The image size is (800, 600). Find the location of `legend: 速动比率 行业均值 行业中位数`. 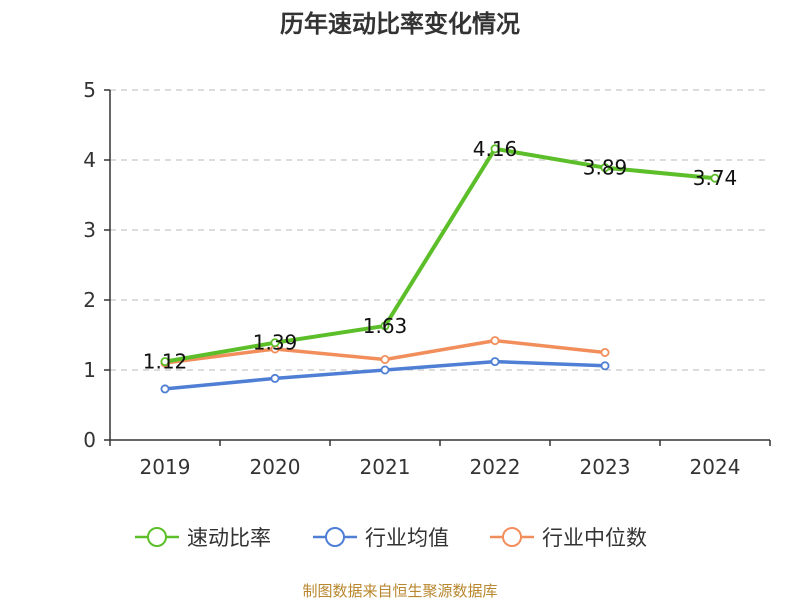

legend: 速动比率 行业均值 行业中位数 is located at coordinates (391, 538).